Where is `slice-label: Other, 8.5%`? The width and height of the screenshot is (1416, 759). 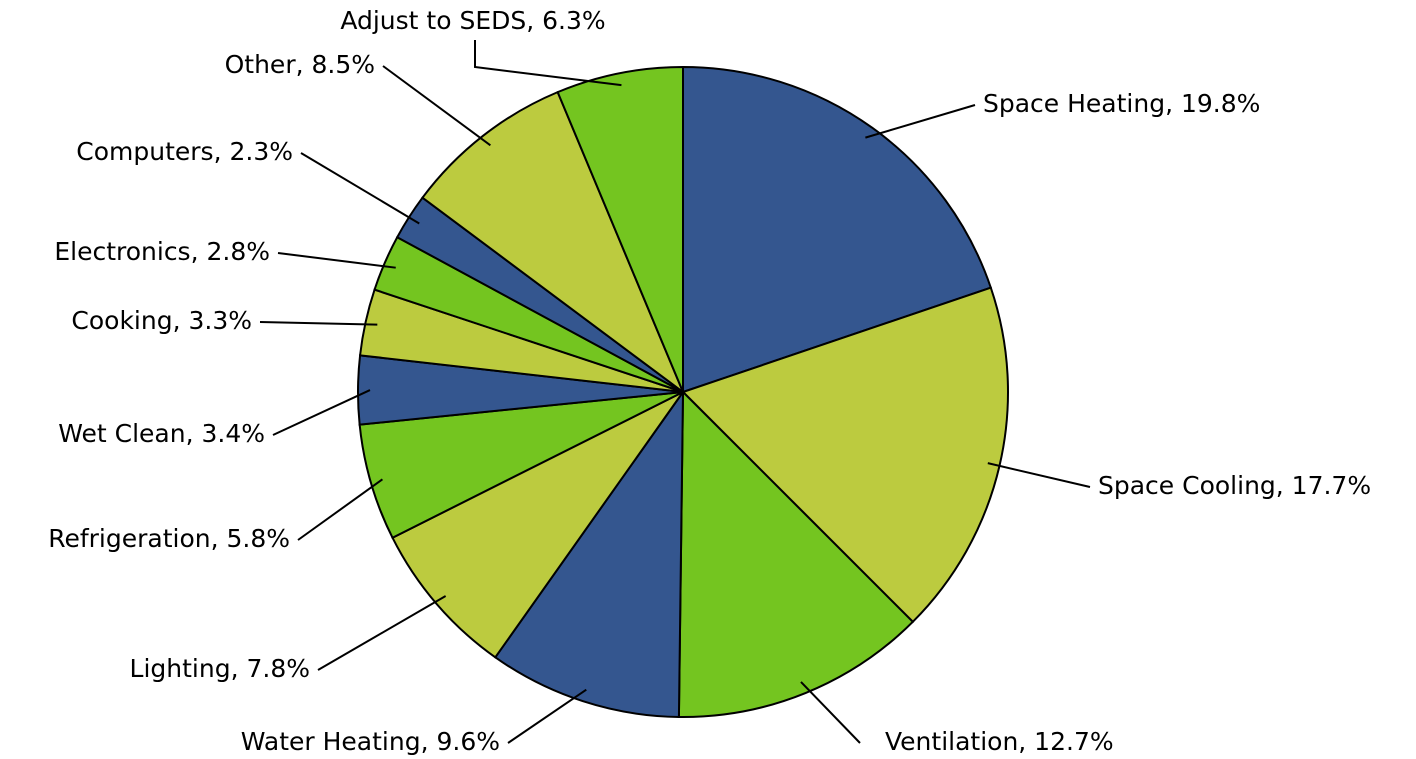 slice-label: Other, 8.5% is located at coordinates (300, 64).